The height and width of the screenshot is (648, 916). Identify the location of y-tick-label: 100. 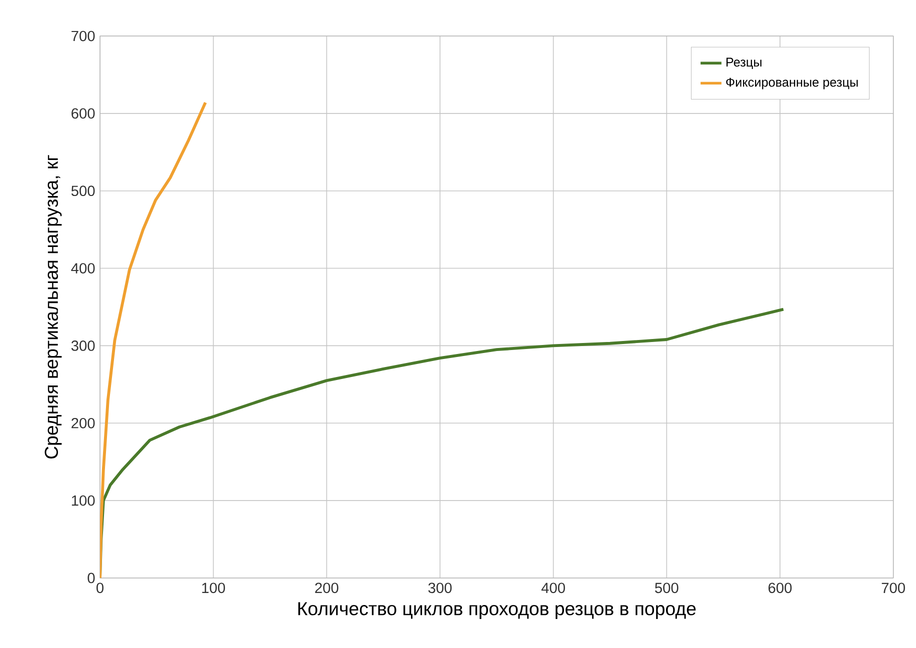
(83, 500).